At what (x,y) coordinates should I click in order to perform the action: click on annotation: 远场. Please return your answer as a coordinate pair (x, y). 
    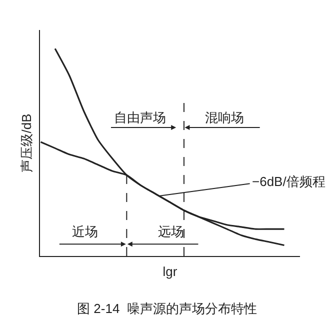
    Looking at the image, I should click on (171, 231).